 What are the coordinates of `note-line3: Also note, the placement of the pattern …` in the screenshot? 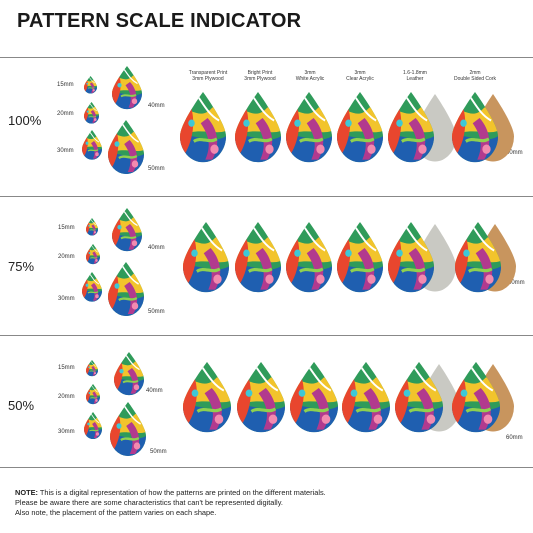 It's located at (116, 512).